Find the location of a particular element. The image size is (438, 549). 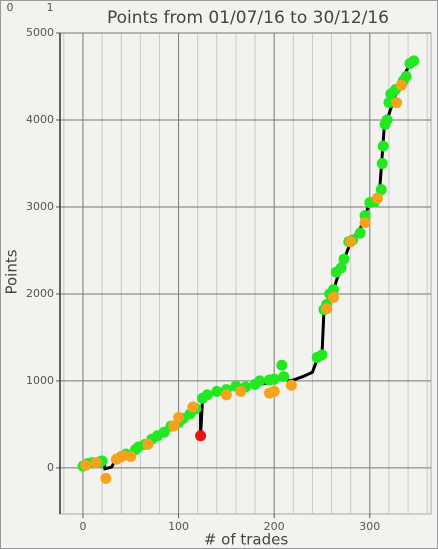

chart-title: Points from 01/07/16 to 30/12/16 is located at coordinates (248, 18).